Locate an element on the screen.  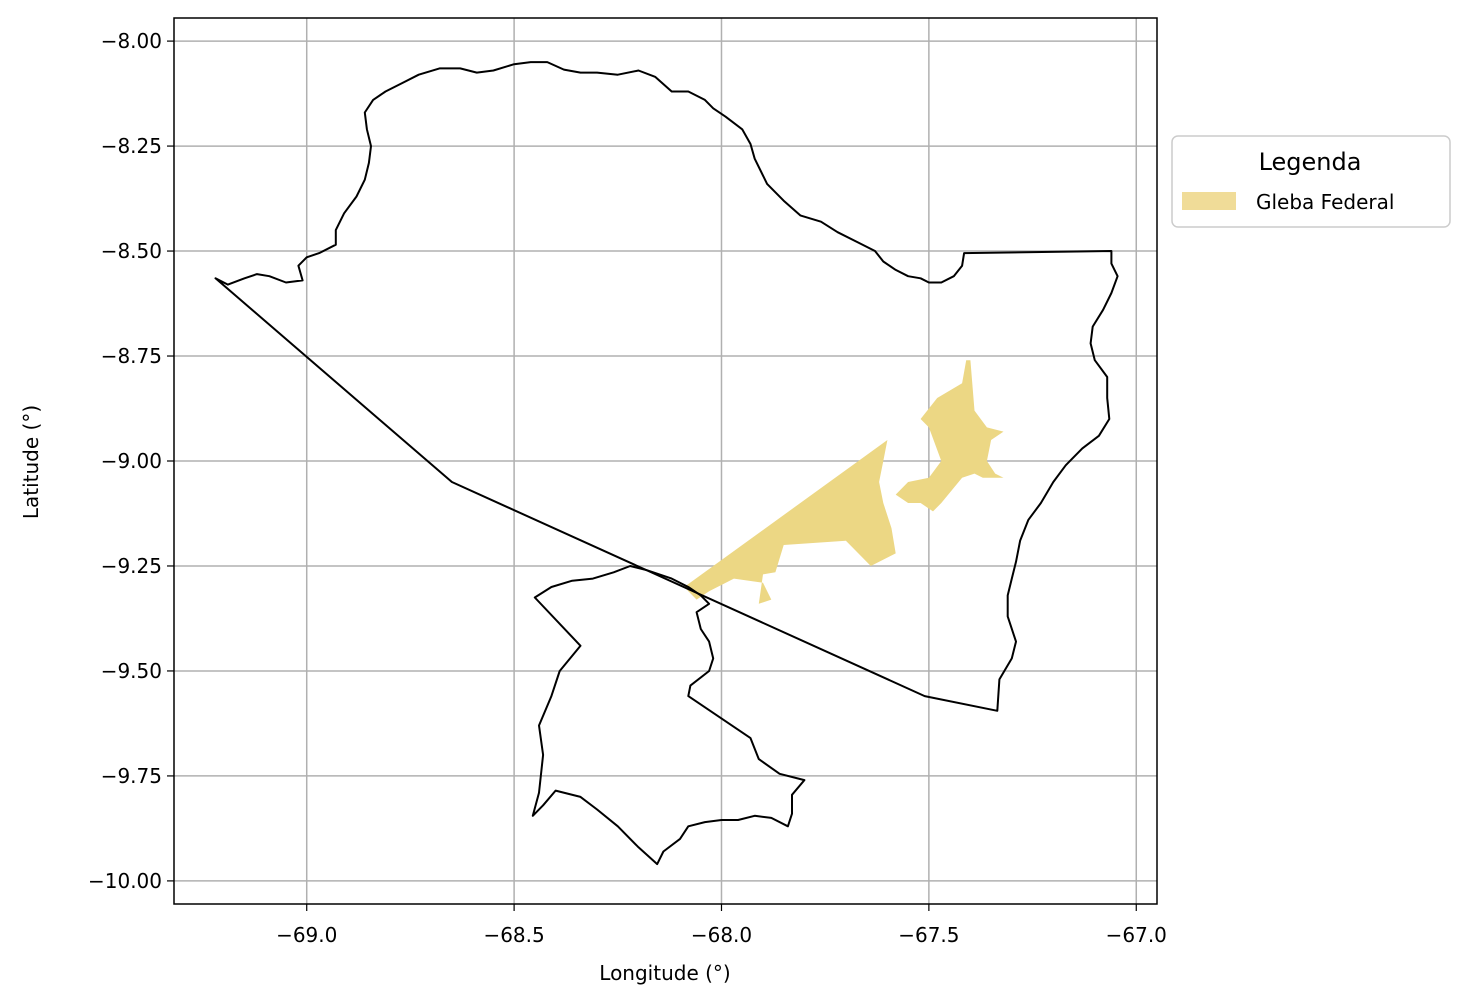
legend-title: Legenda is located at coordinates (1310, 162).